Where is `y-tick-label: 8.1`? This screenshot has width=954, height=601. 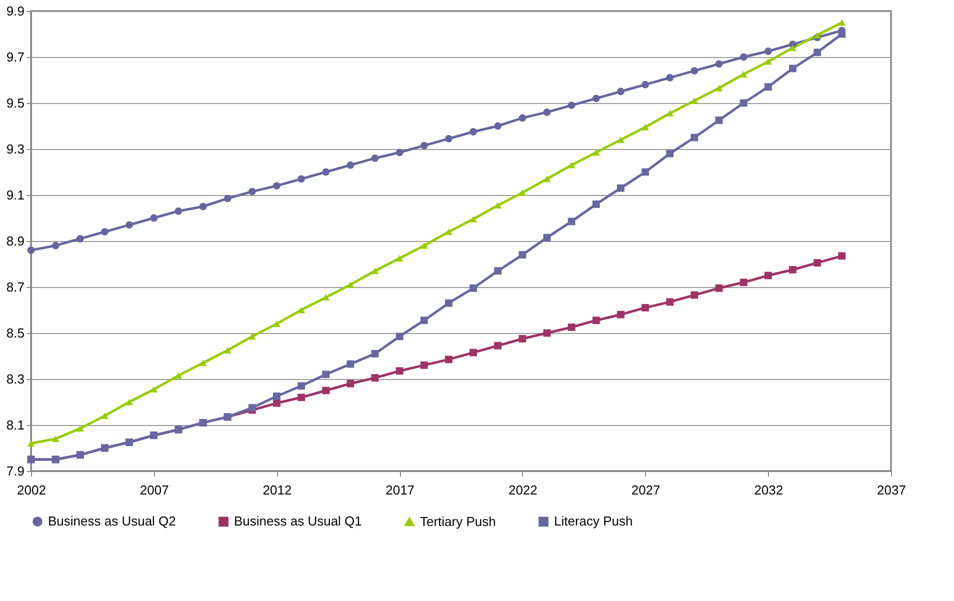 y-tick-label: 8.1 is located at coordinates (15, 425).